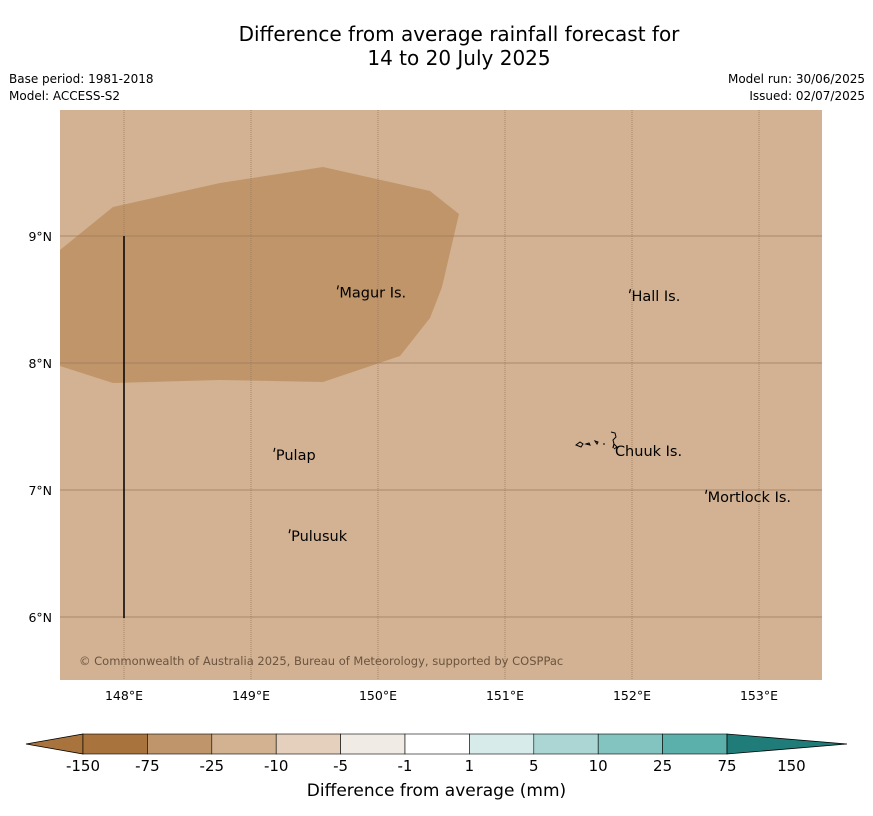  I want to click on lat-tick-label: 6°N, so click(40, 617).